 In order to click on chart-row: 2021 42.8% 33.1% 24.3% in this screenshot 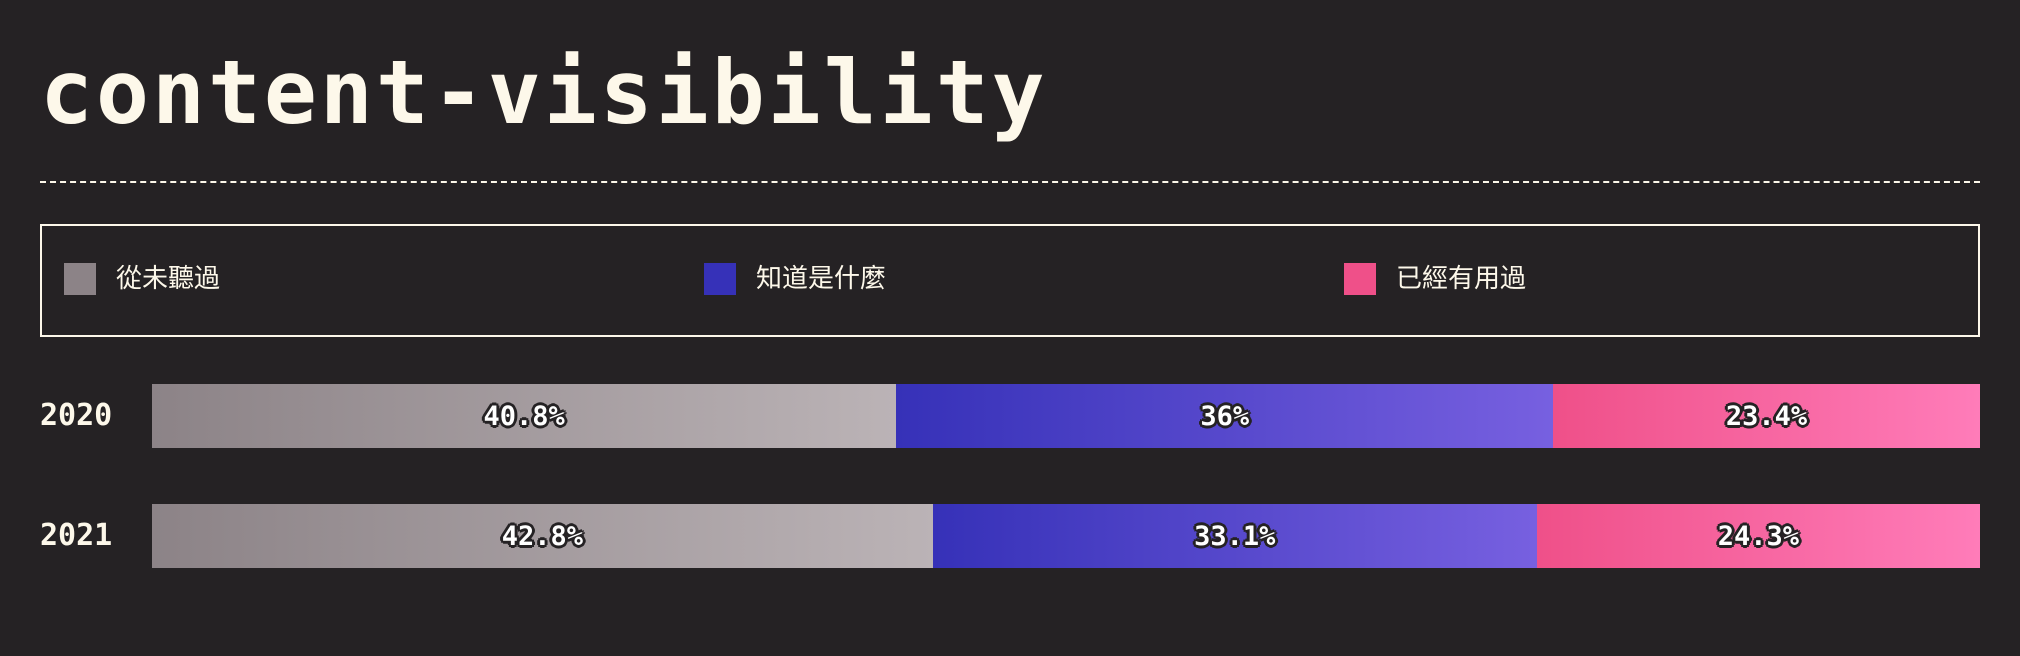, I will do `click(1010, 536)`.